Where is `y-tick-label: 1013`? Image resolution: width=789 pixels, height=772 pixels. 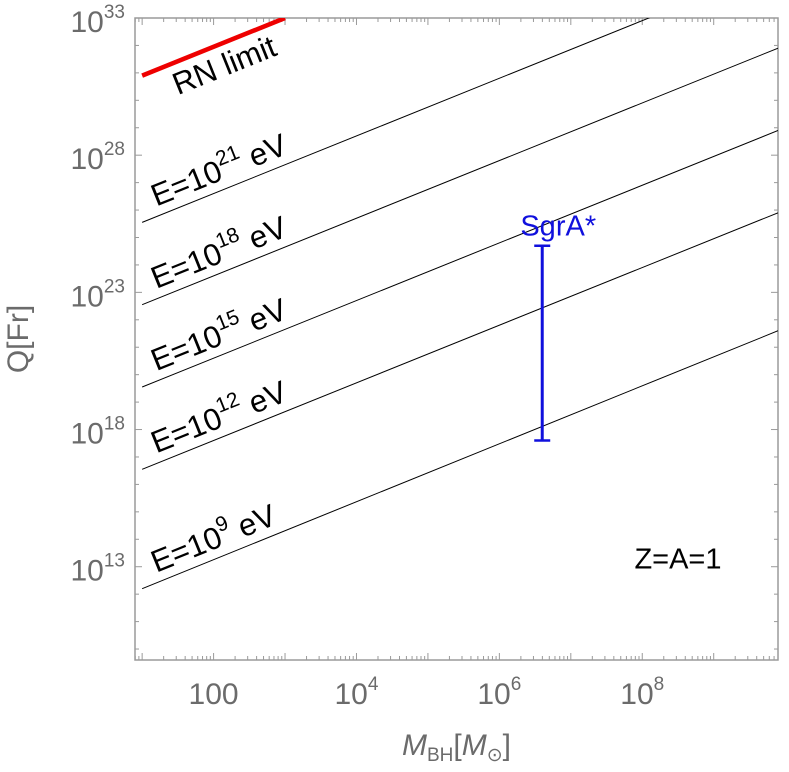
y-tick-label: 1013 is located at coordinates (97, 569).